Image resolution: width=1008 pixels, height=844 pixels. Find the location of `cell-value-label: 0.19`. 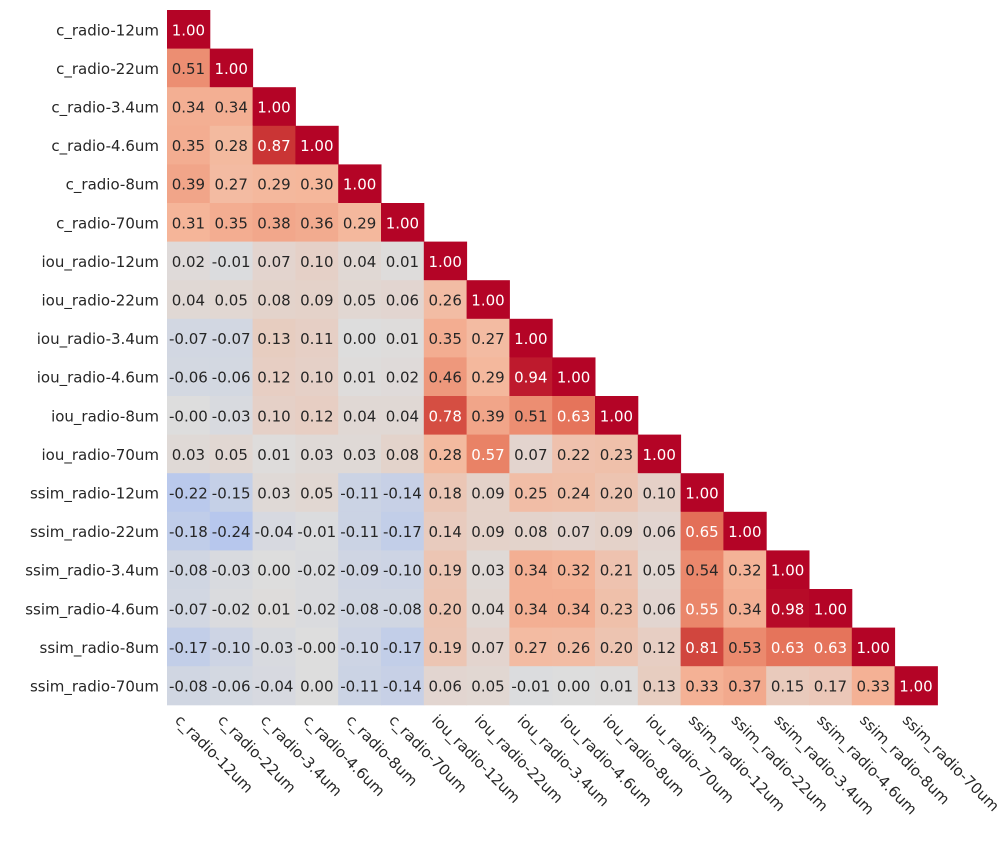

cell-value-label: 0.19 is located at coordinates (444, 648).